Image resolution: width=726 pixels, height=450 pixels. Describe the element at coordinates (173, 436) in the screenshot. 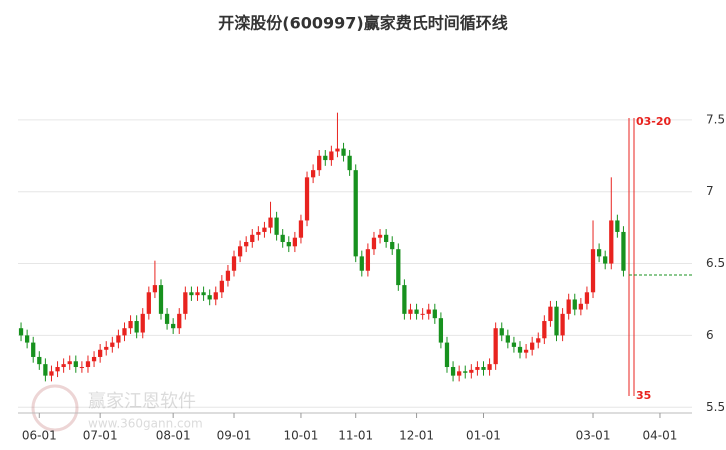

I see `x-tick-label: 08-01` at that location.